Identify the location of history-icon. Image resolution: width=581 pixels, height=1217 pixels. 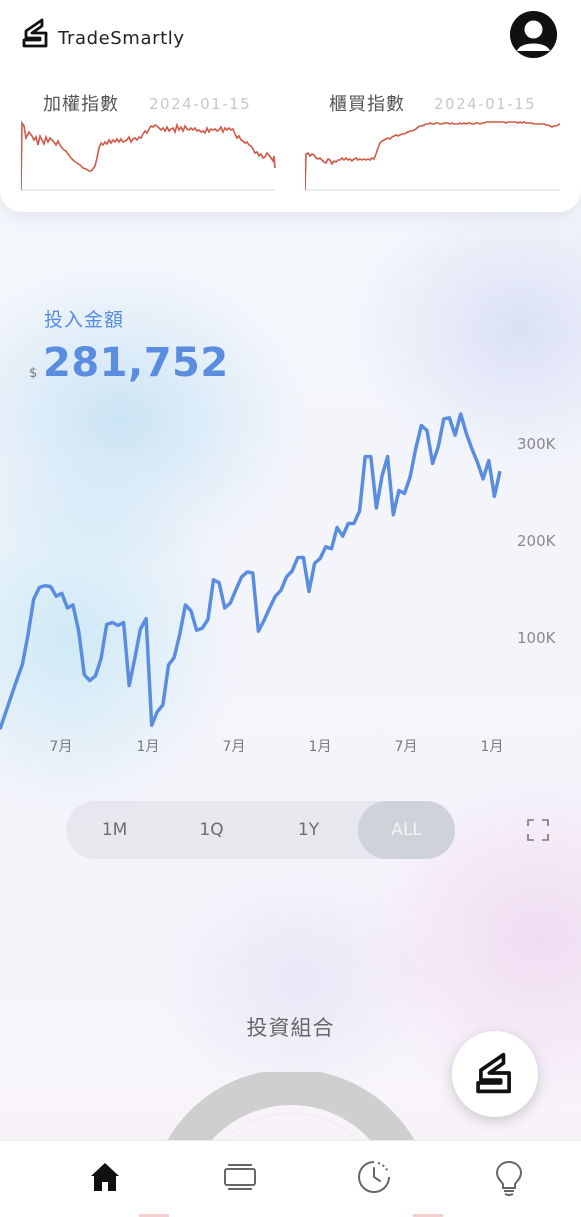
(374, 1177).